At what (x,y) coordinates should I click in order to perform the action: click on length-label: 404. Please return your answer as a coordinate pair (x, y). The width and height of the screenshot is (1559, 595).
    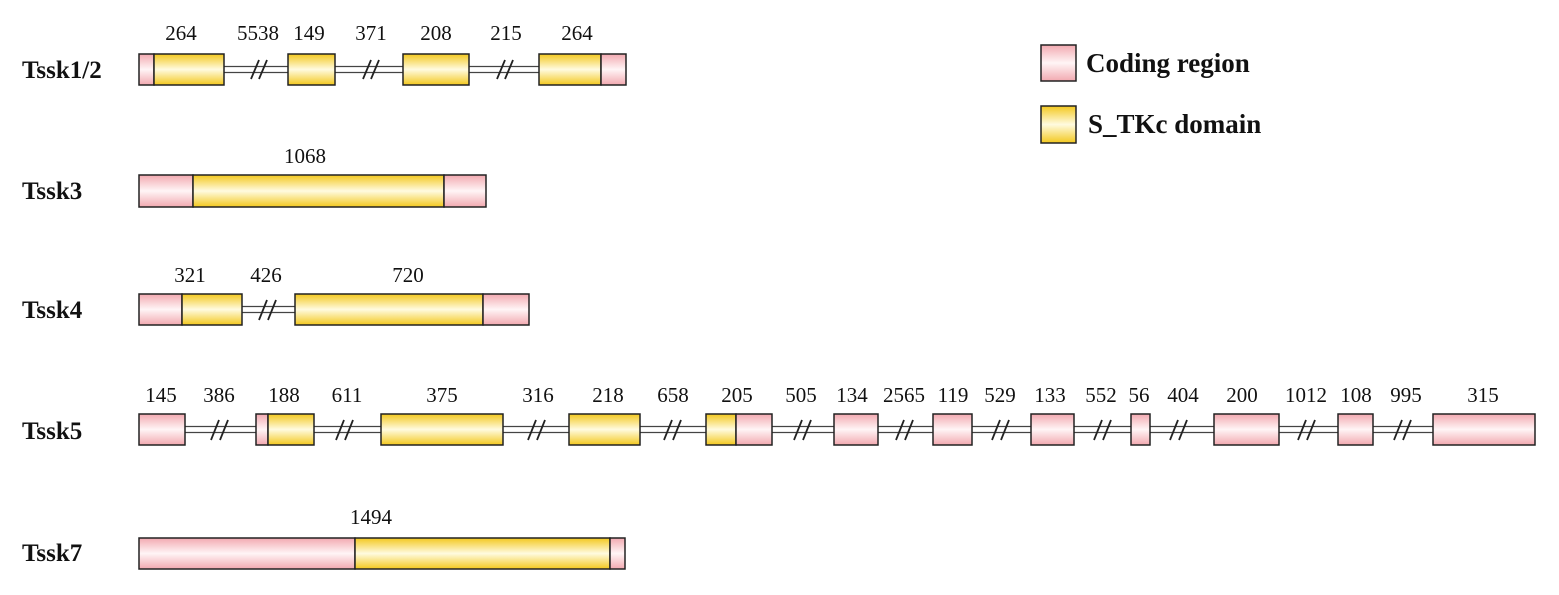
    Looking at the image, I should click on (1183, 395).